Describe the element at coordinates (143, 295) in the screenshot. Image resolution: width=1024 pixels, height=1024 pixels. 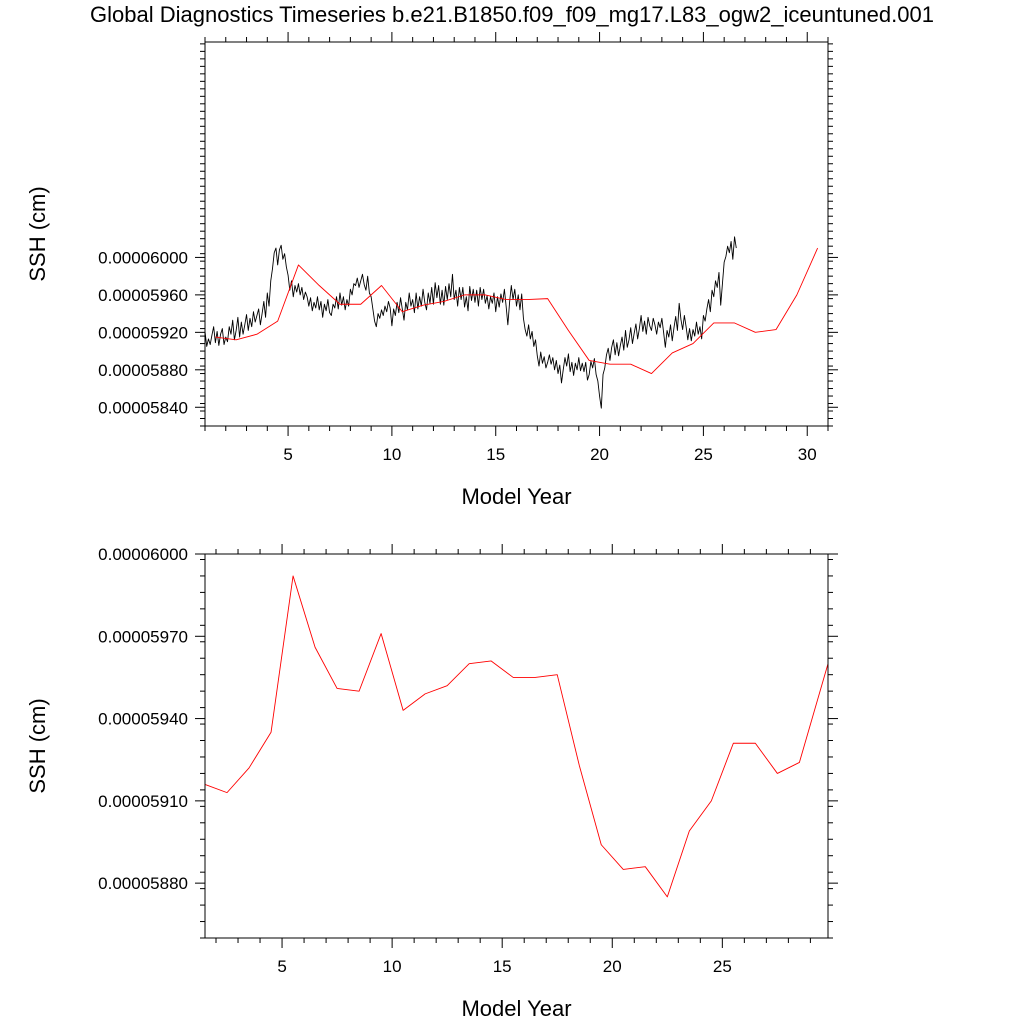
I see `y-tick-label: 0.00005960` at that location.